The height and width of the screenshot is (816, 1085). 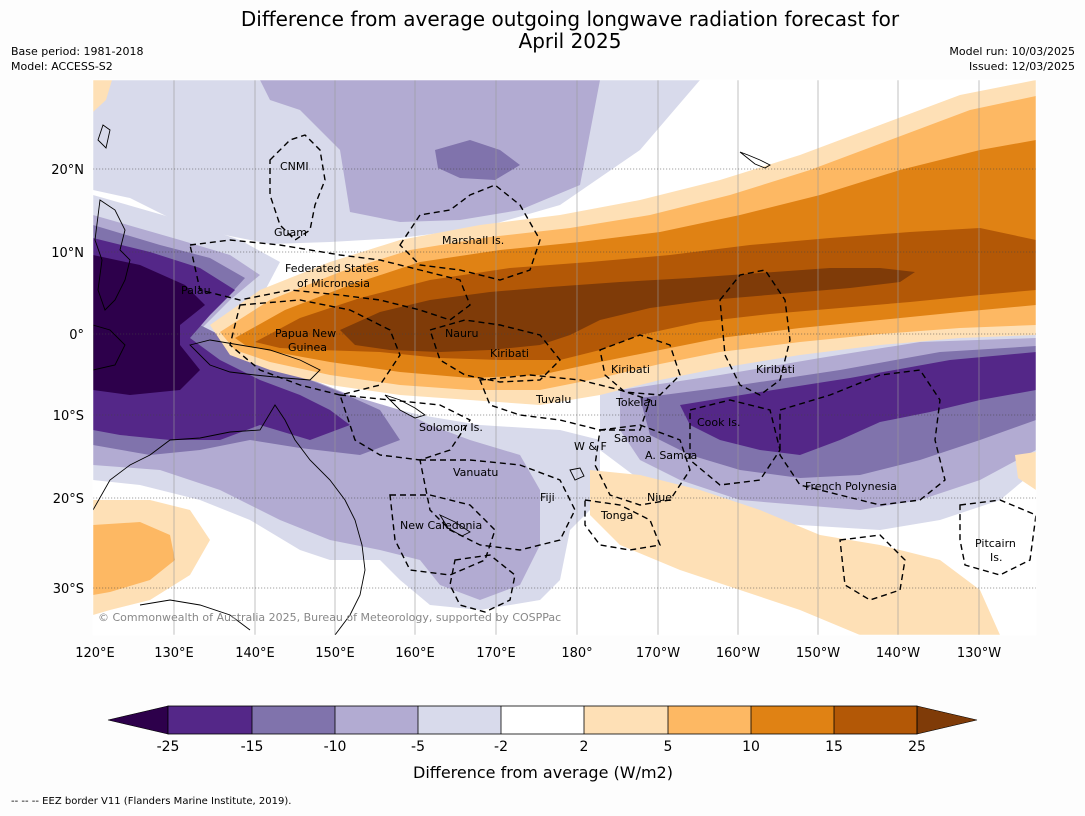 I want to click on lon-label: 140°E, so click(x=255, y=653).